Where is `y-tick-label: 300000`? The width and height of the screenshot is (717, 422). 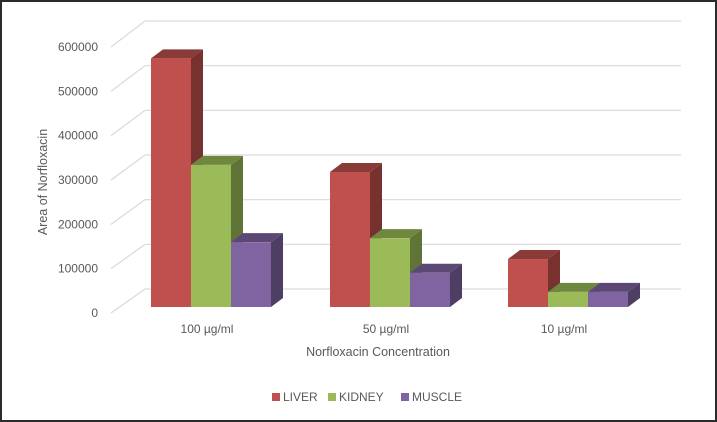
y-tick-label: 300000 is located at coordinates (78, 180).